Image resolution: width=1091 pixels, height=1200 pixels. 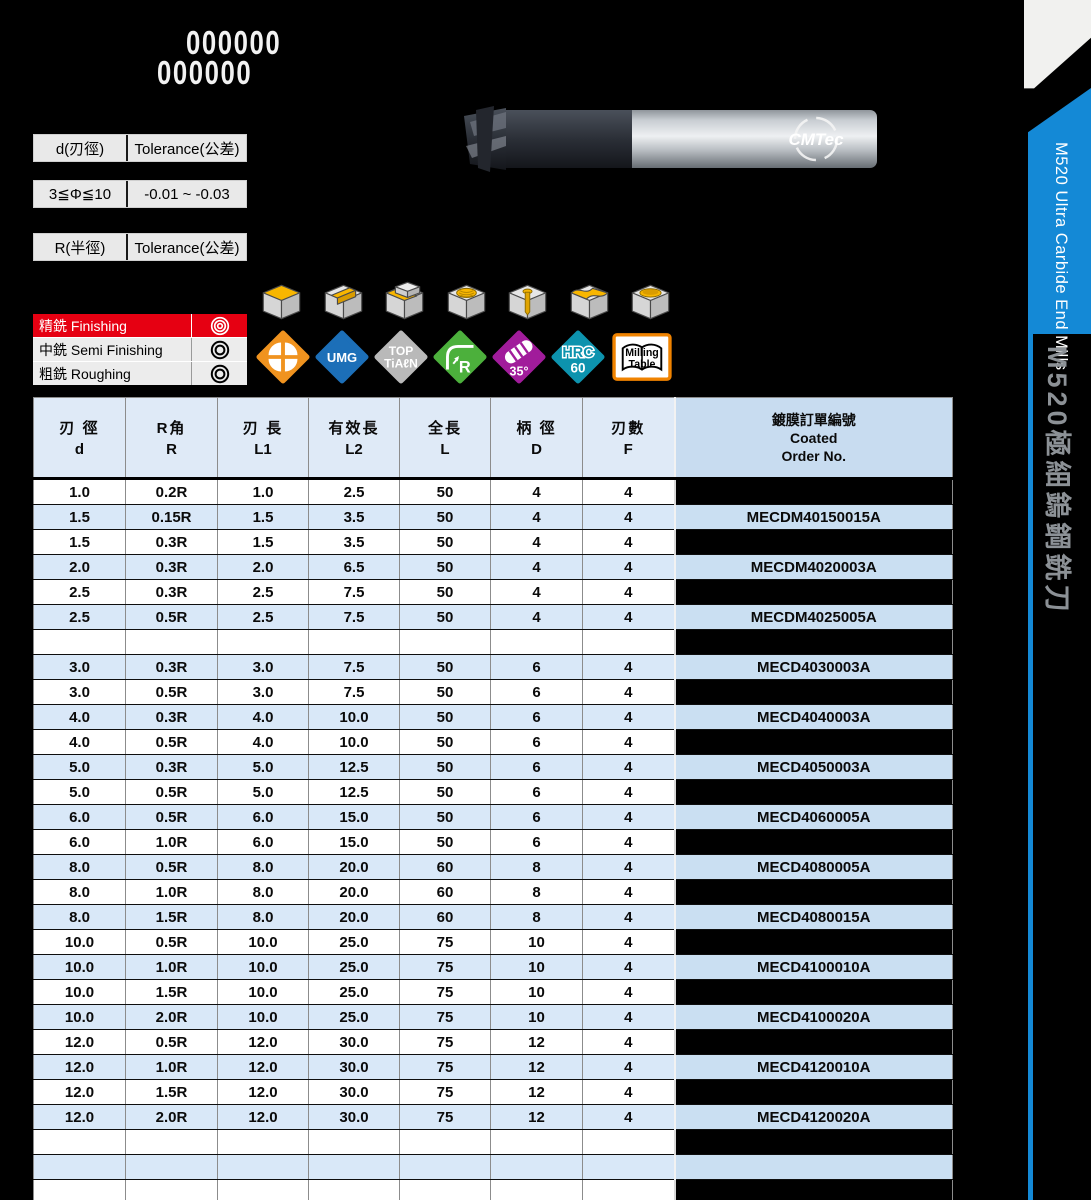 What do you see at coordinates (716, 139) in the screenshot?
I see `shank` at bounding box center [716, 139].